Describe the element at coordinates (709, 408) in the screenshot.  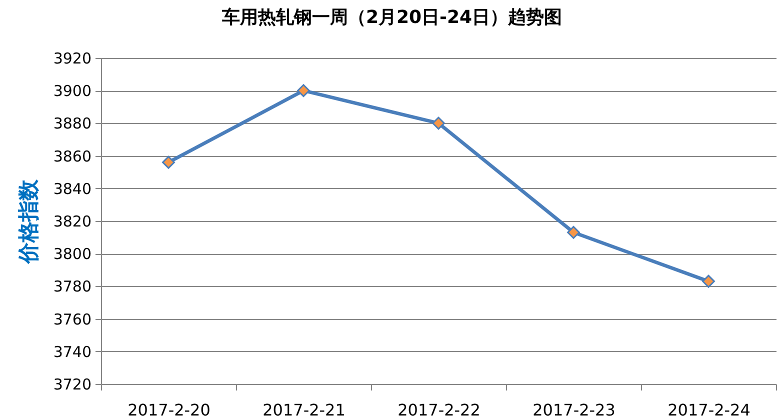
I see `x-tick-label: 2017-2-24` at that location.